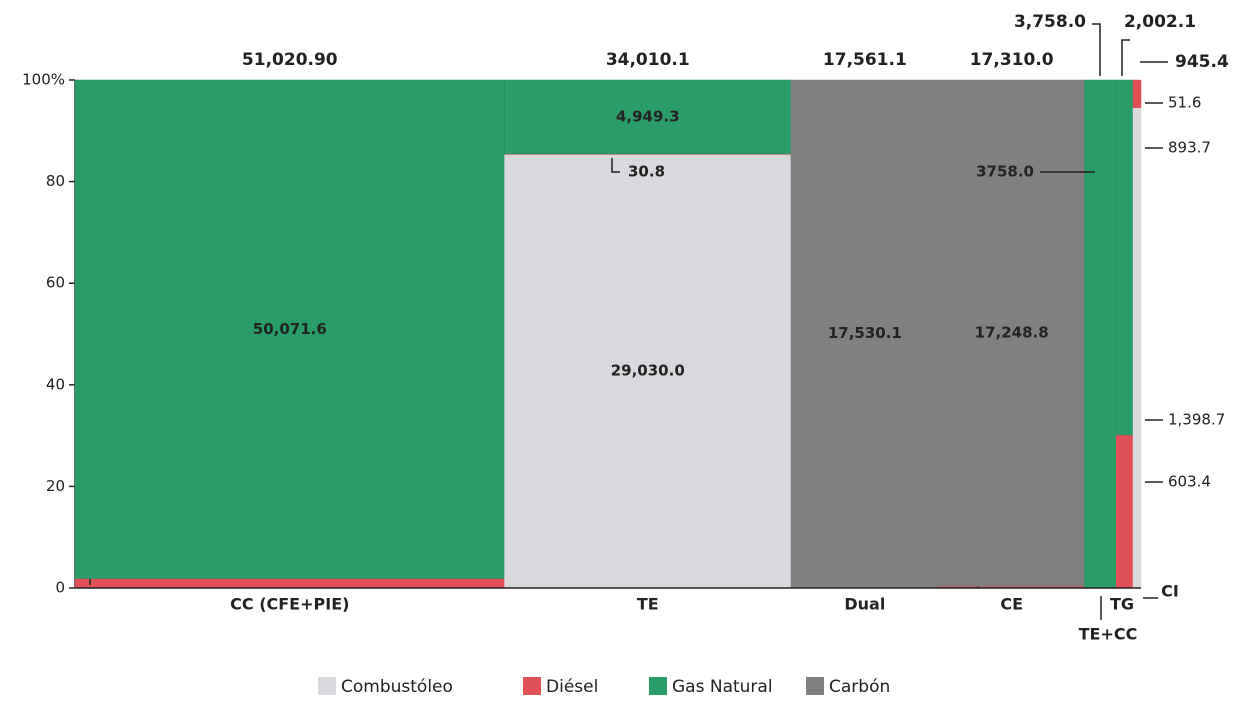  Describe the element at coordinates (722, 687) in the screenshot. I see `legend-label: Gas Natural` at that location.